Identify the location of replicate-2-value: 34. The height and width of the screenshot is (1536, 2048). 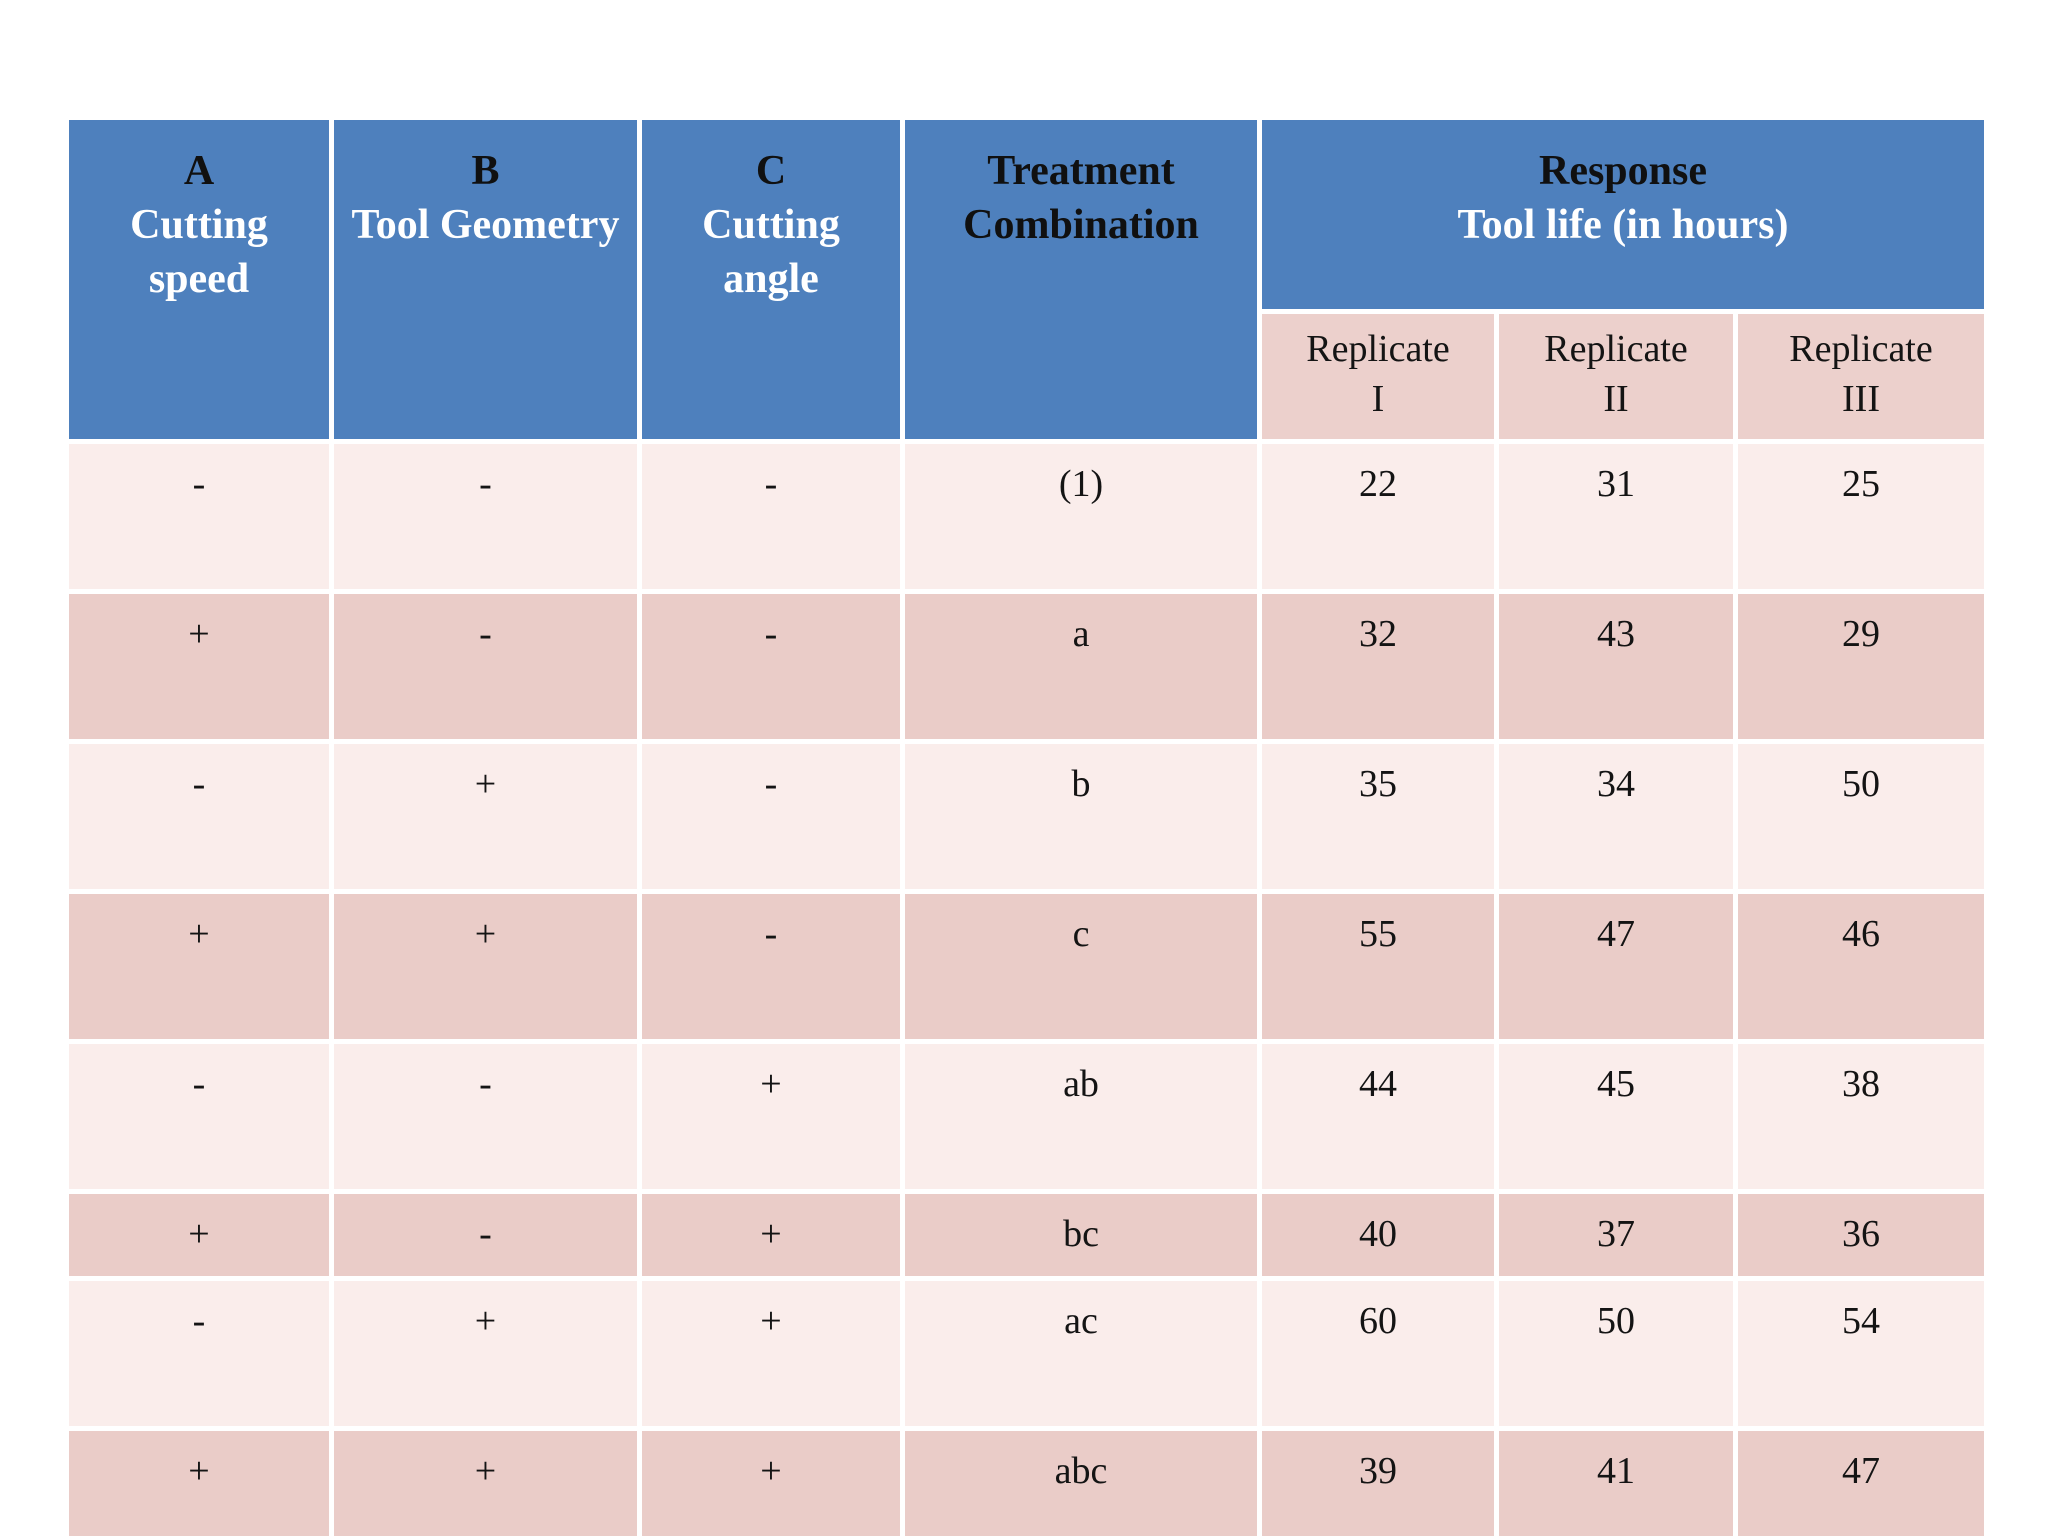
(1616, 816).